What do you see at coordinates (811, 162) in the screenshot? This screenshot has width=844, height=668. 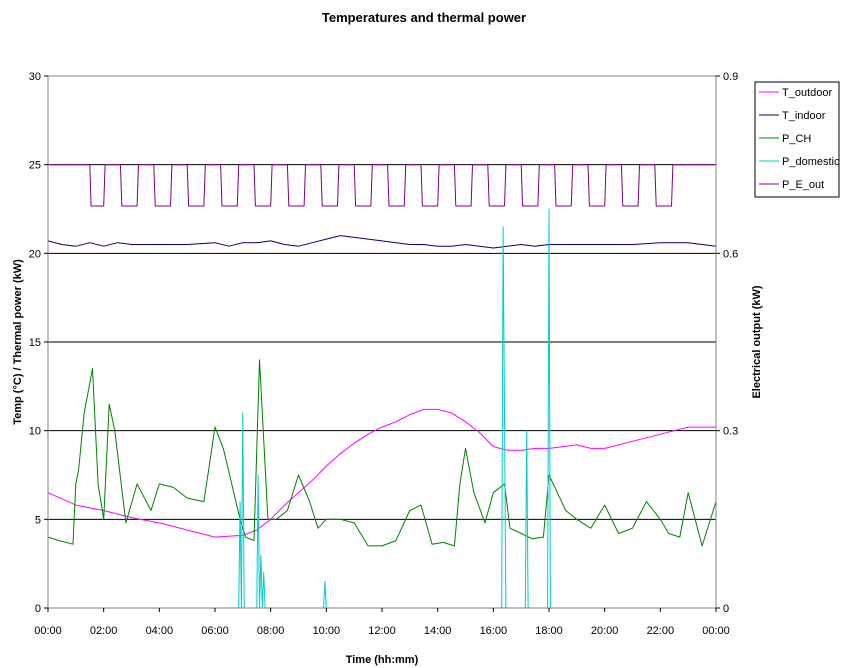 I see `legend-label-p-domestic: P_domestic` at bounding box center [811, 162].